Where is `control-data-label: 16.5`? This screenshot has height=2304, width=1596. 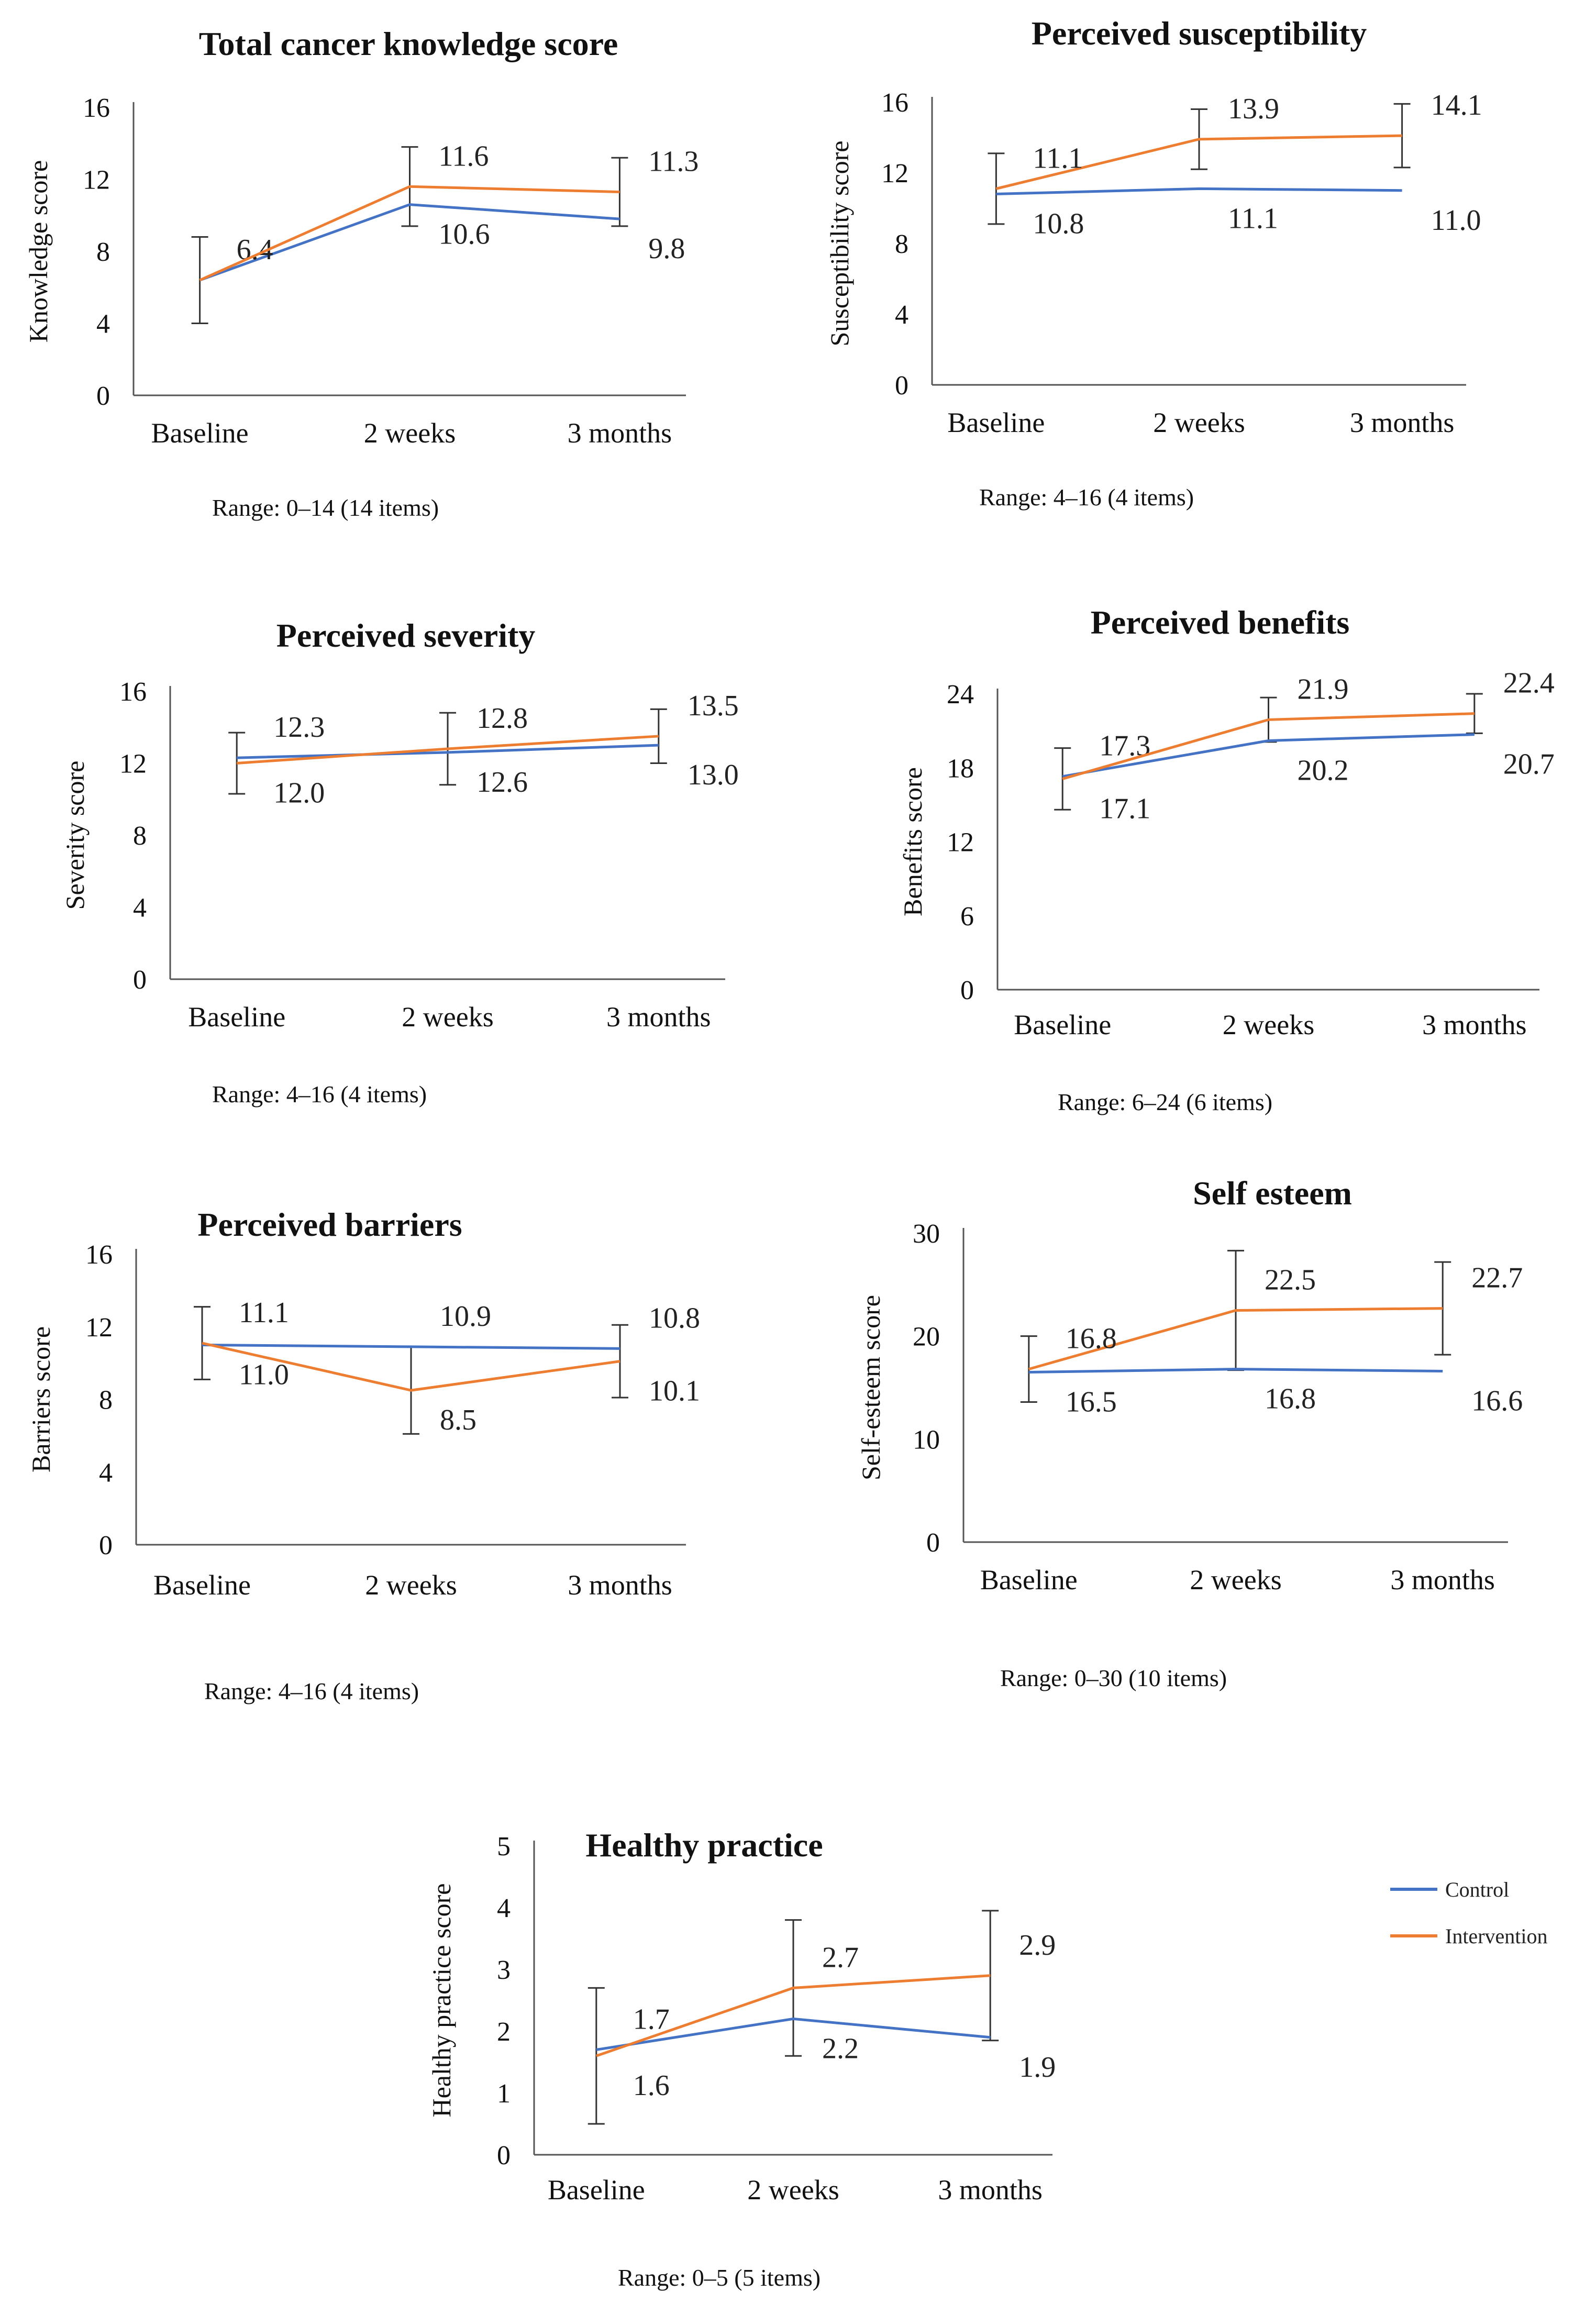 control-data-label: 16.5 is located at coordinates (1091, 1403).